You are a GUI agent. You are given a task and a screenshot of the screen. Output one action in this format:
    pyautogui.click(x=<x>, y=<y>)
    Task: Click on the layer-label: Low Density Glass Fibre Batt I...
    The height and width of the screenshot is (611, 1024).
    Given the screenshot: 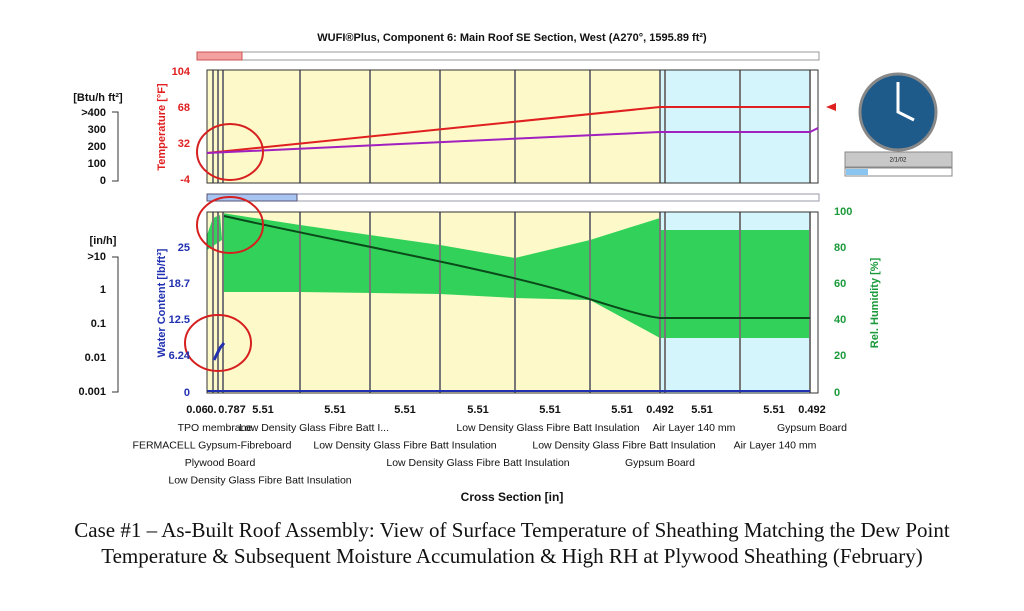 What is the action you would take?
    pyautogui.click(x=314, y=428)
    